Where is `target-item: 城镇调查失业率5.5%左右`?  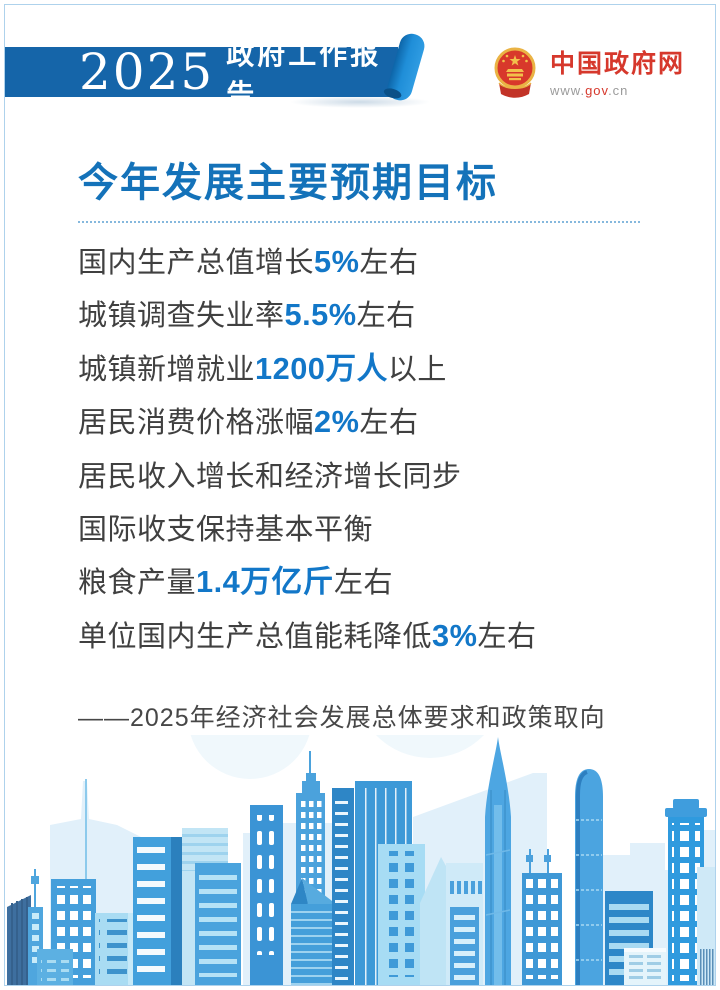 target-item: 城镇调查失业率5.5%左右 is located at coordinates (307, 315).